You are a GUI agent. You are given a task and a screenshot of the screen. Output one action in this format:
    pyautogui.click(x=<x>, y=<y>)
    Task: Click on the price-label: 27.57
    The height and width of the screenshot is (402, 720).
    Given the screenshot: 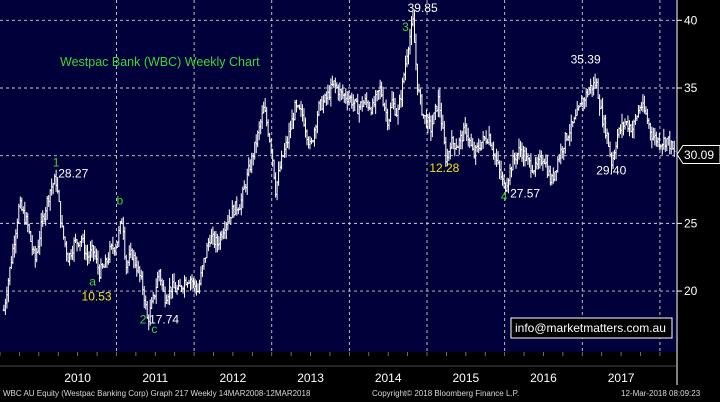 What is the action you would take?
    pyautogui.click(x=525, y=194)
    